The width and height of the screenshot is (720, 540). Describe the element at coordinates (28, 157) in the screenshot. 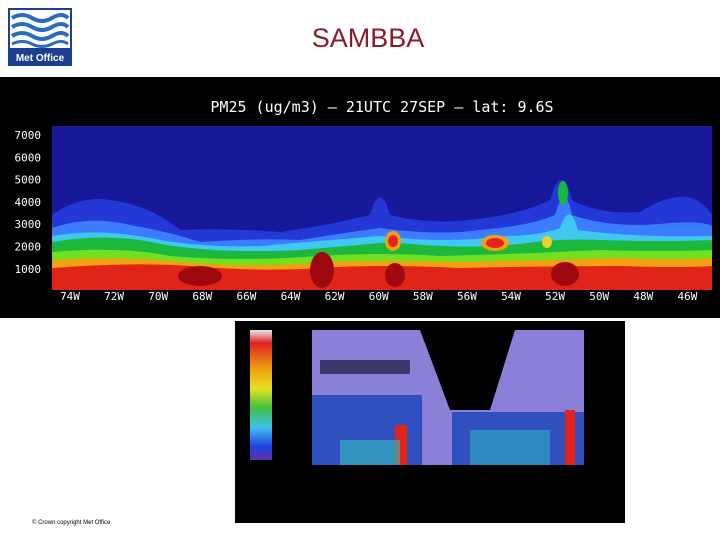

I see `y-axis-label: 6000` at that location.